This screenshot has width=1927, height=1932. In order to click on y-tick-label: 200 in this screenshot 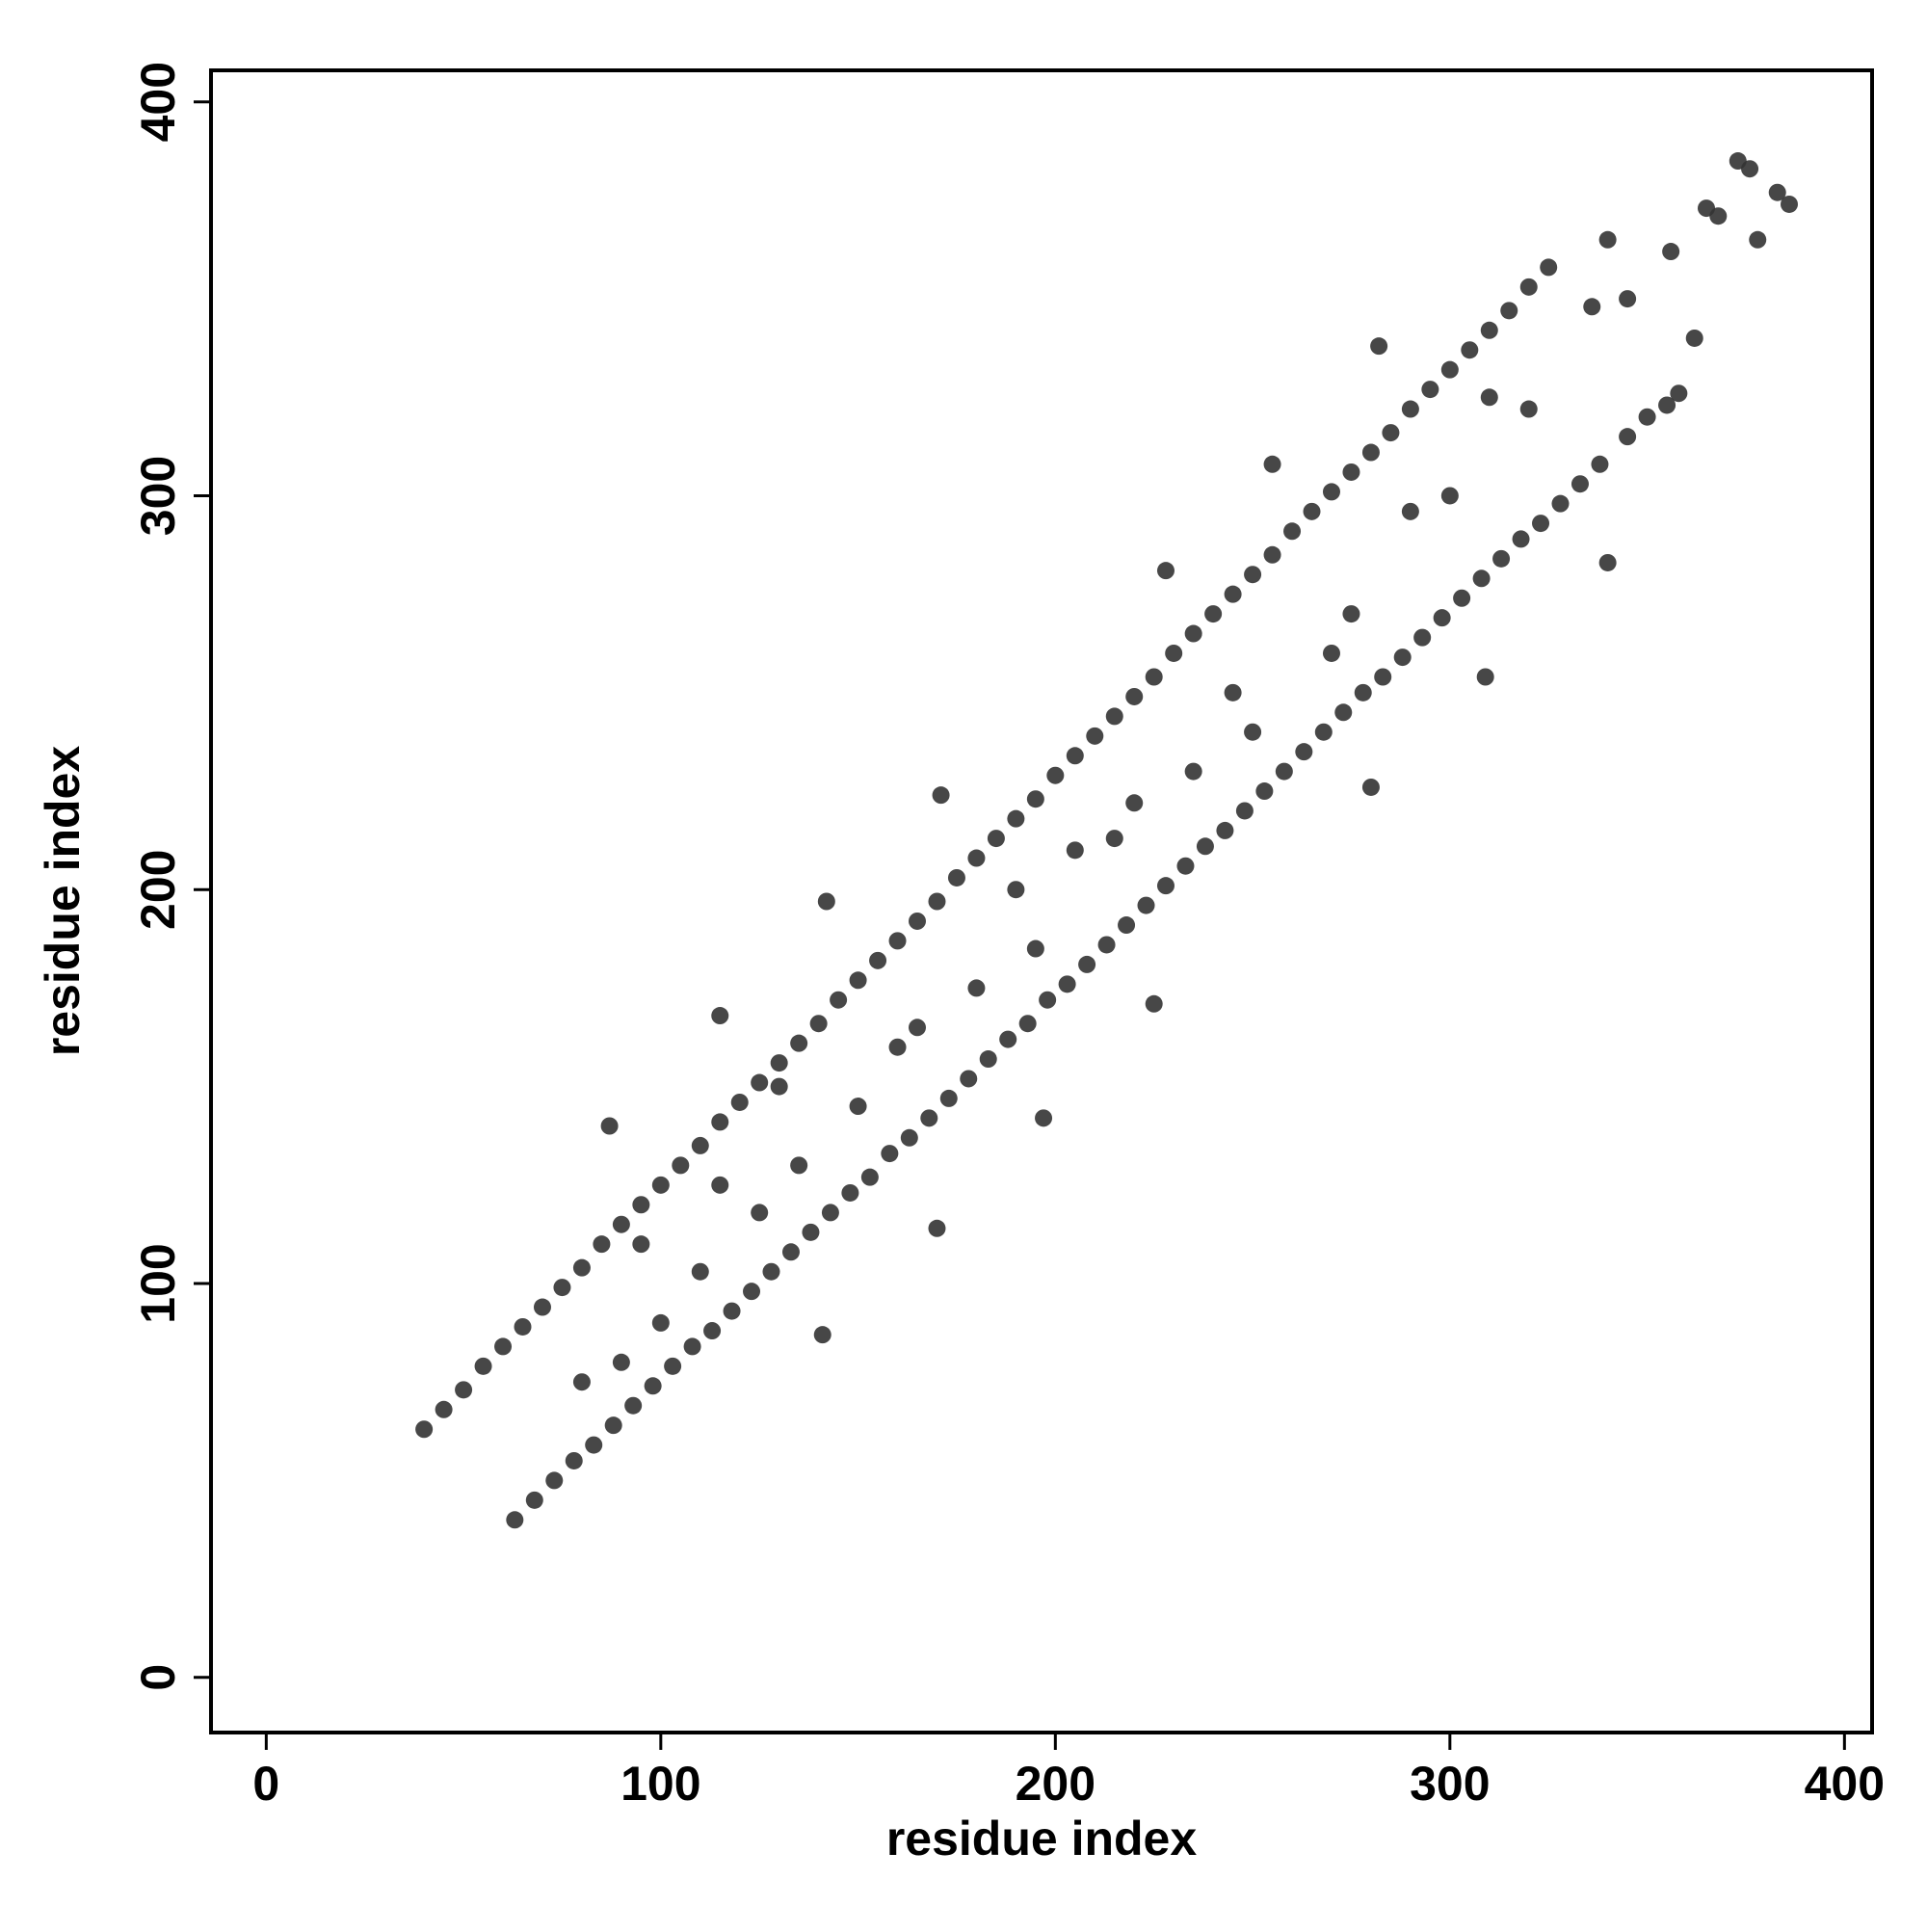, I will do `click(158, 890)`.